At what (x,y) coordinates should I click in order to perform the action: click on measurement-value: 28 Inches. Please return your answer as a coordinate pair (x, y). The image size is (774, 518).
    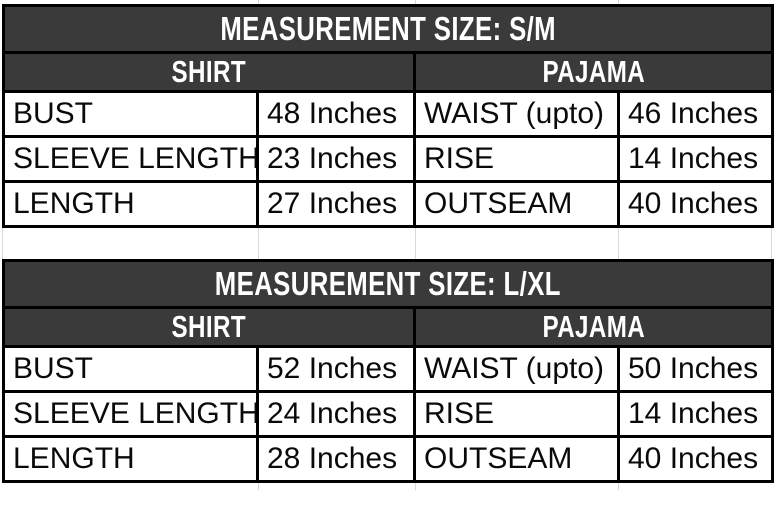
    Looking at the image, I should click on (336, 459).